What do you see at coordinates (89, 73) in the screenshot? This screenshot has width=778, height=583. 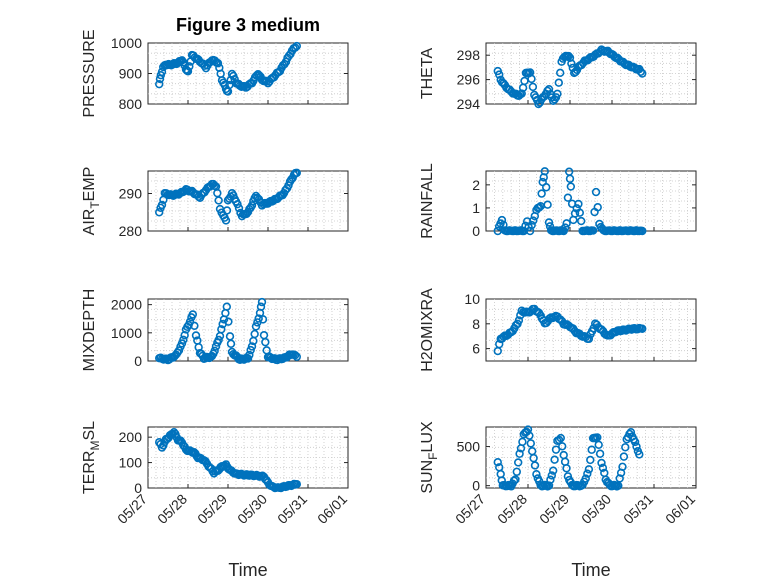 I see `y-axis-label: PRESSURE` at bounding box center [89, 73].